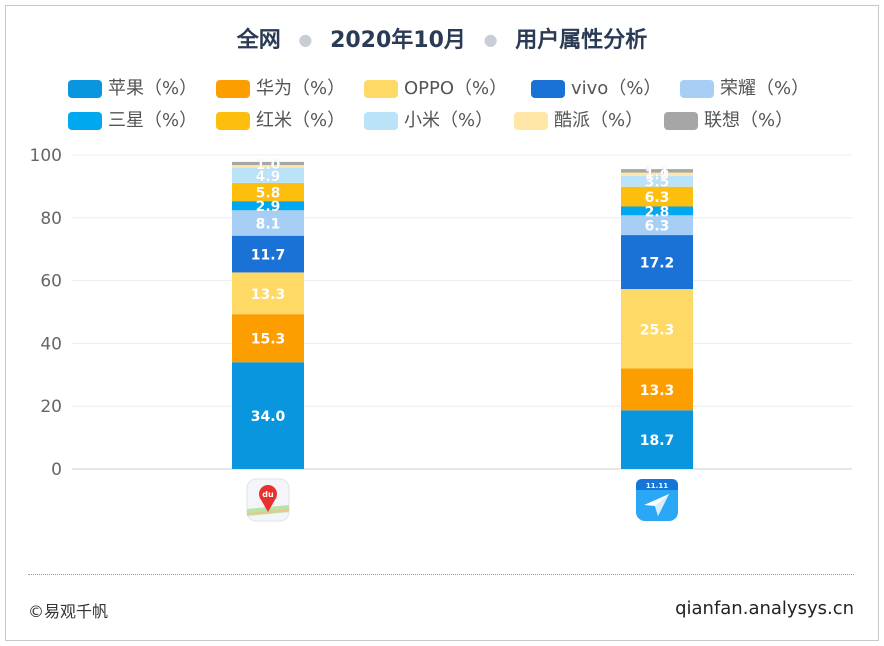 The image size is (884, 646). I want to click on footer-source: ©易观千帆, so click(68, 611).